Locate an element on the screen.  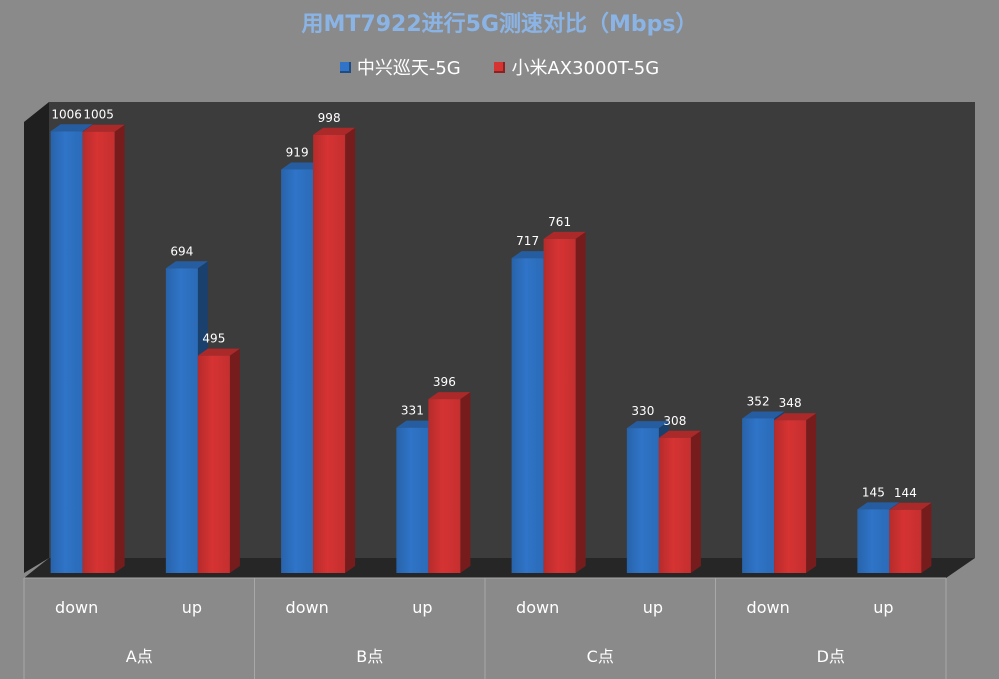
floor is located at coordinates (499, 568).